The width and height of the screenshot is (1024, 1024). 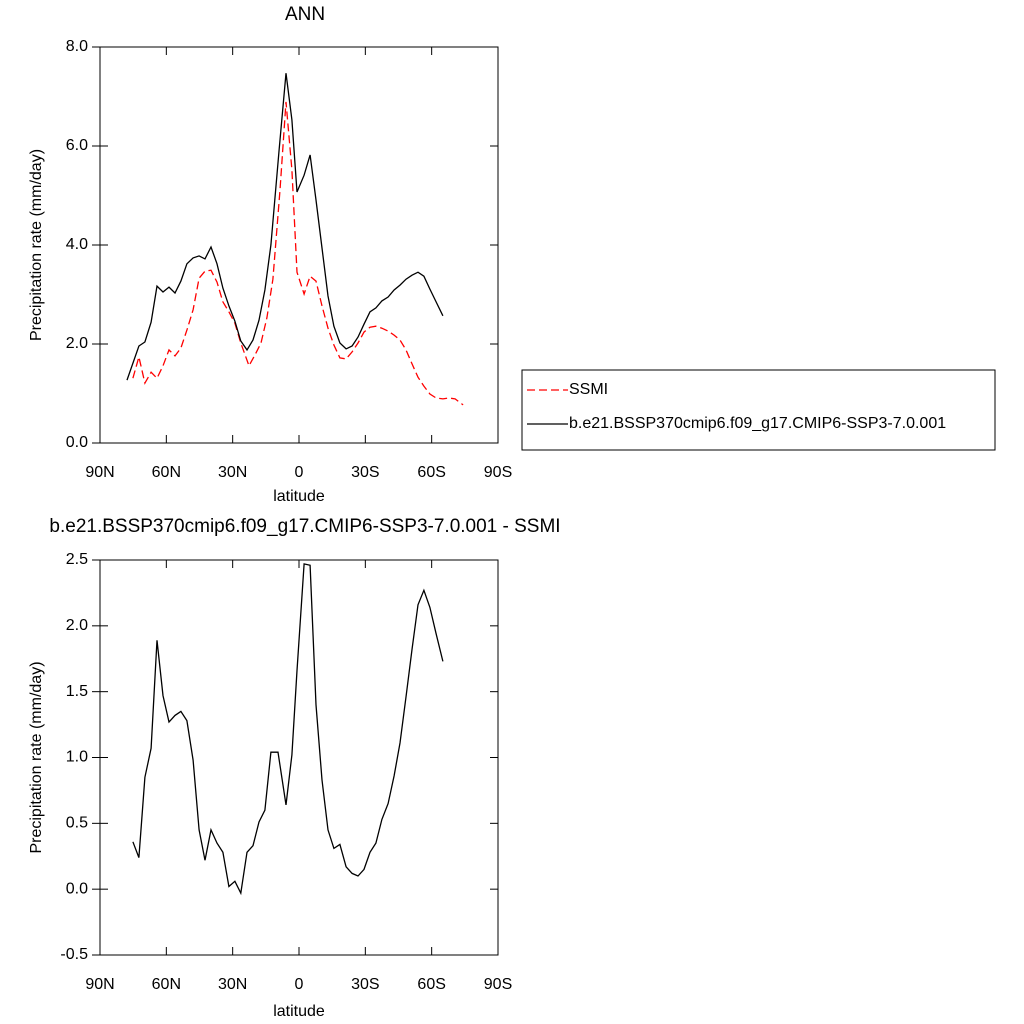 What do you see at coordinates (77, 559) in the screenshot?
I see `y-tick-label: 2.5` at bounding box center [77, 559].